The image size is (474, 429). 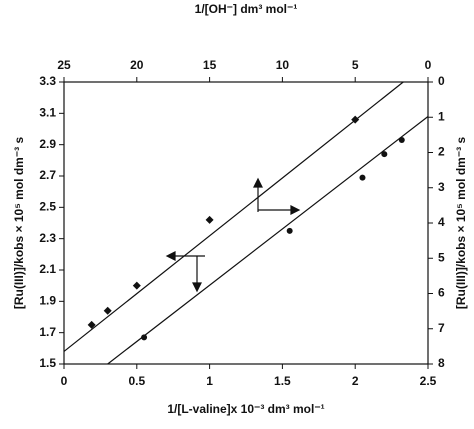 I want to click on x2-tick-label: 15, so click(x=210, y=65).